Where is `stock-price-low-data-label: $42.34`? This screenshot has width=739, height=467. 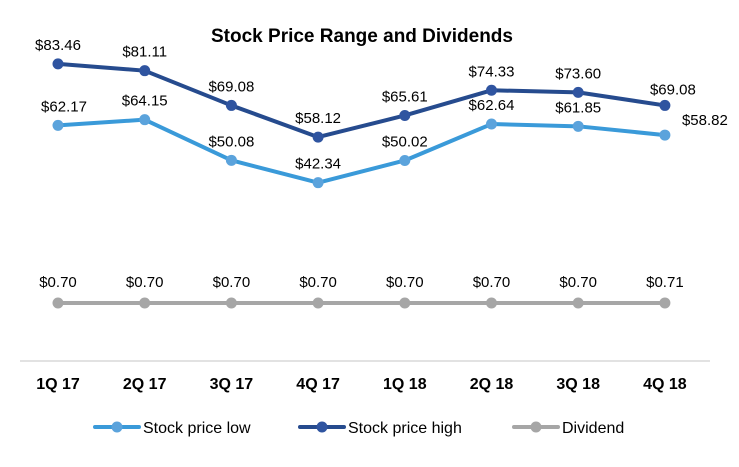 stock-price-low-data-label: $42.34 is located at coordinates (318, 164).